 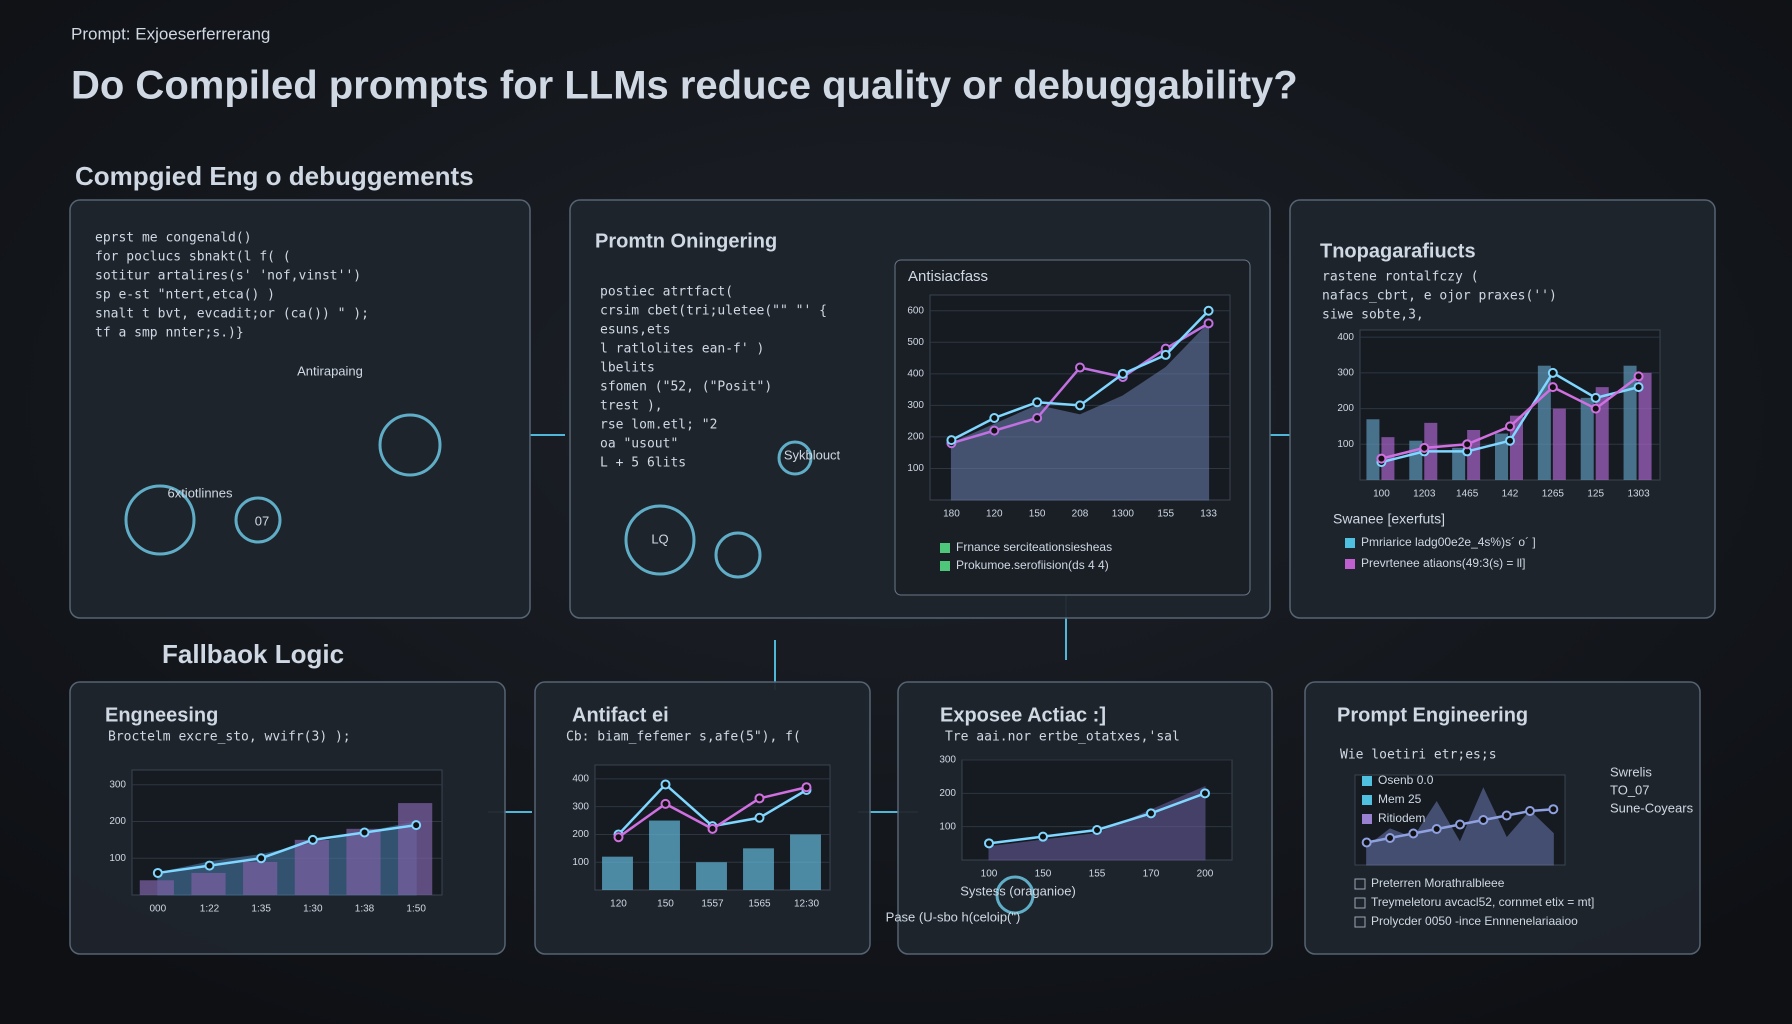 I want to click on code-line: postiec atrtfact(, so click(x=666, y=292).